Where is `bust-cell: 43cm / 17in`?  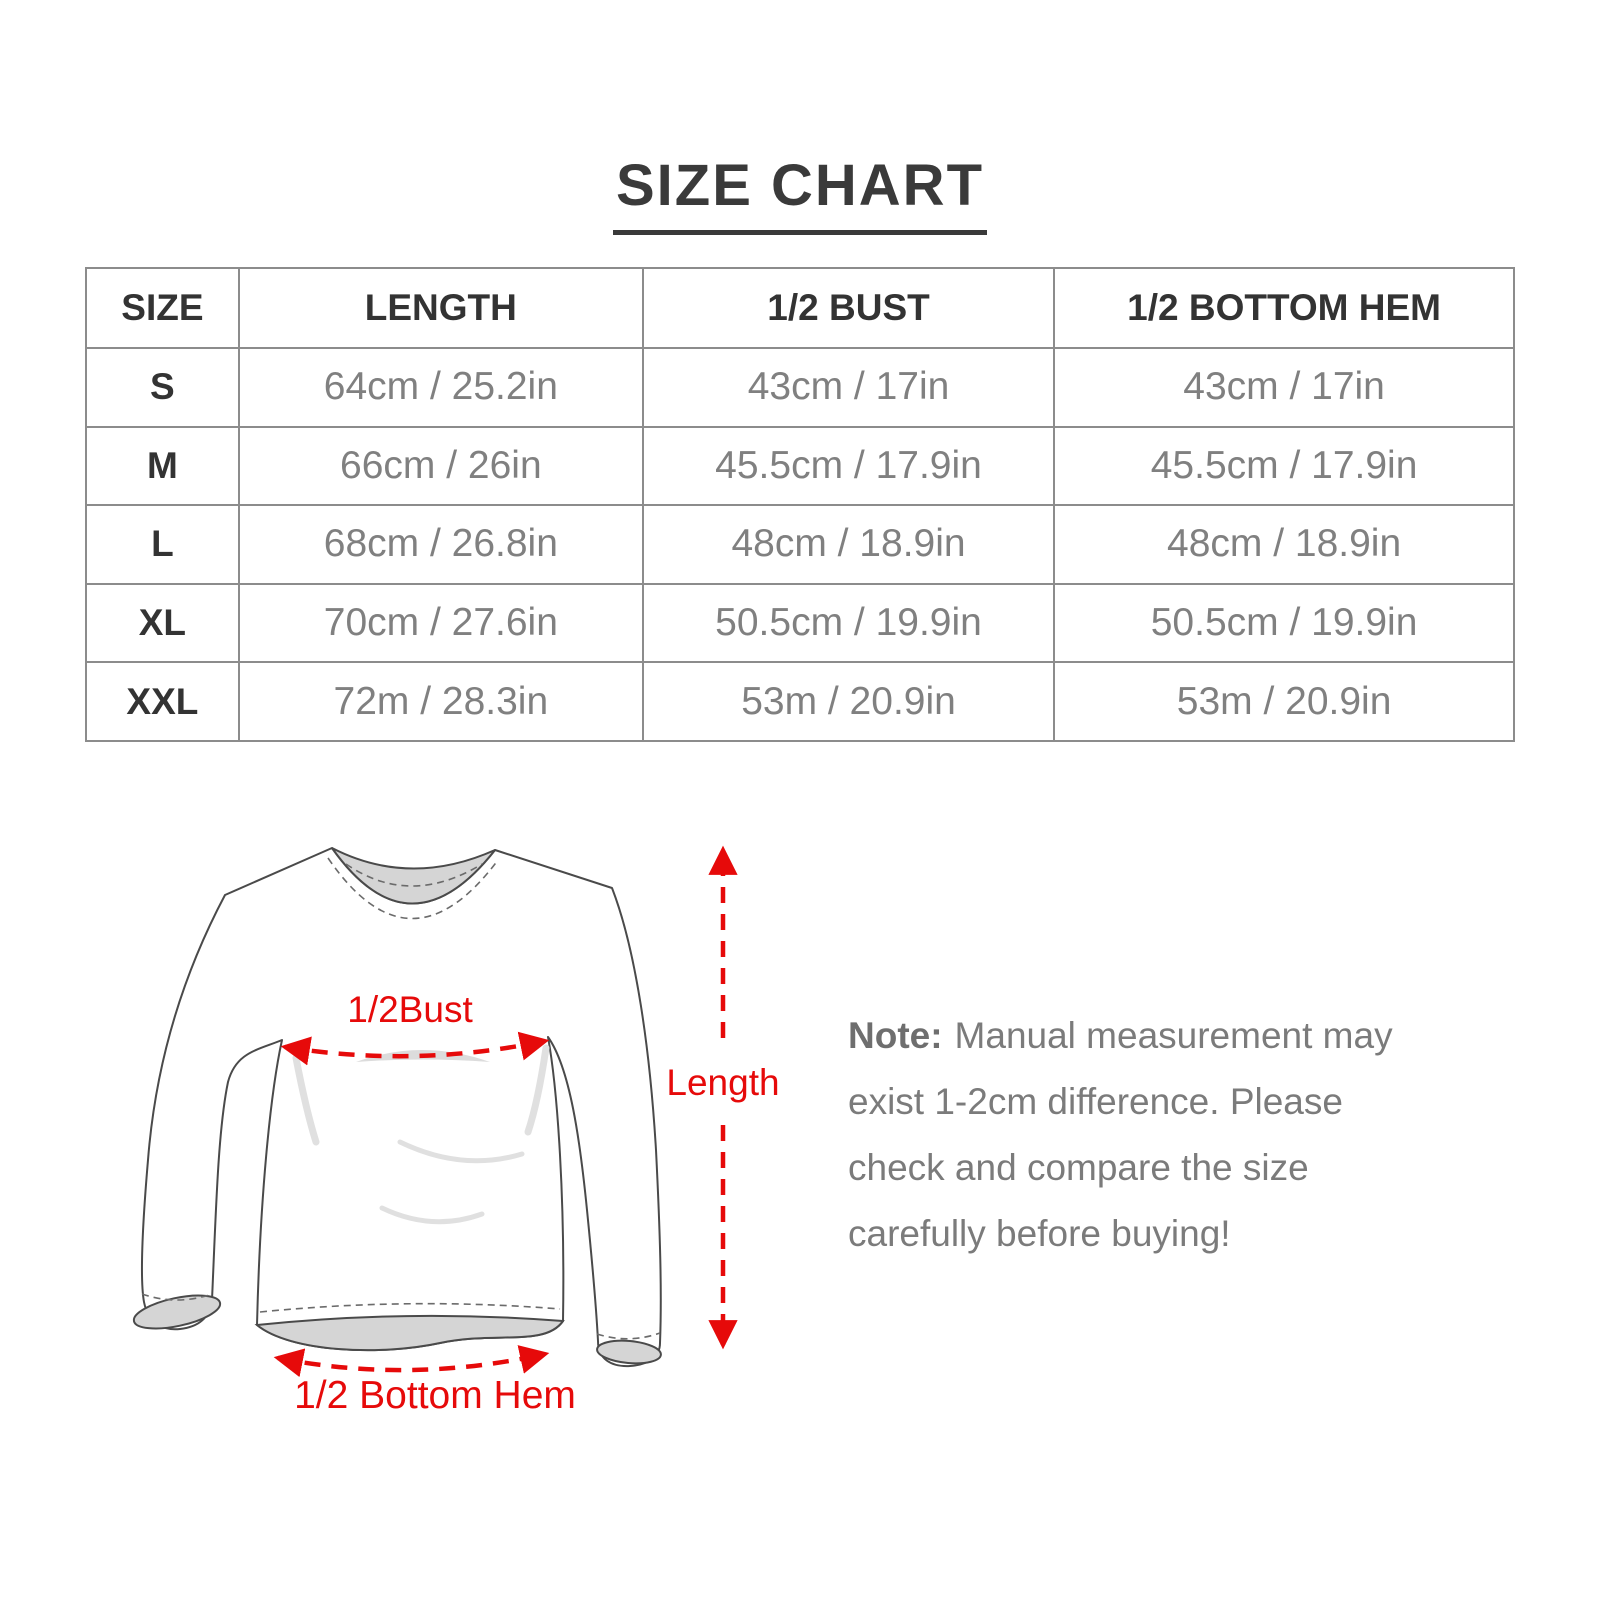 bust-cell: 43cm / 17in is located at coordinates (848, 387).